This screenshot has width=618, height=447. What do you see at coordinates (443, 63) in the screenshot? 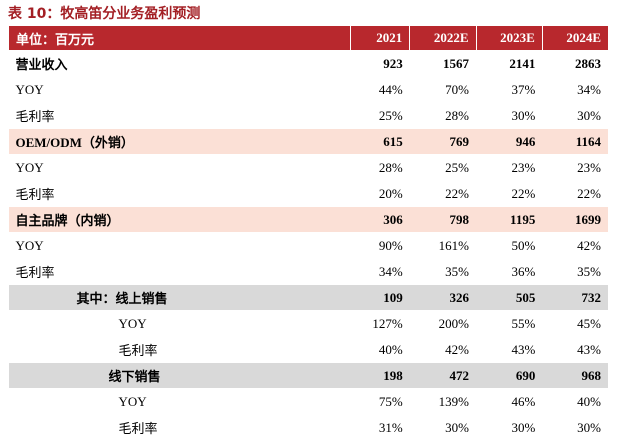
I see `cell: 1567` at bounding box center [443, 63].